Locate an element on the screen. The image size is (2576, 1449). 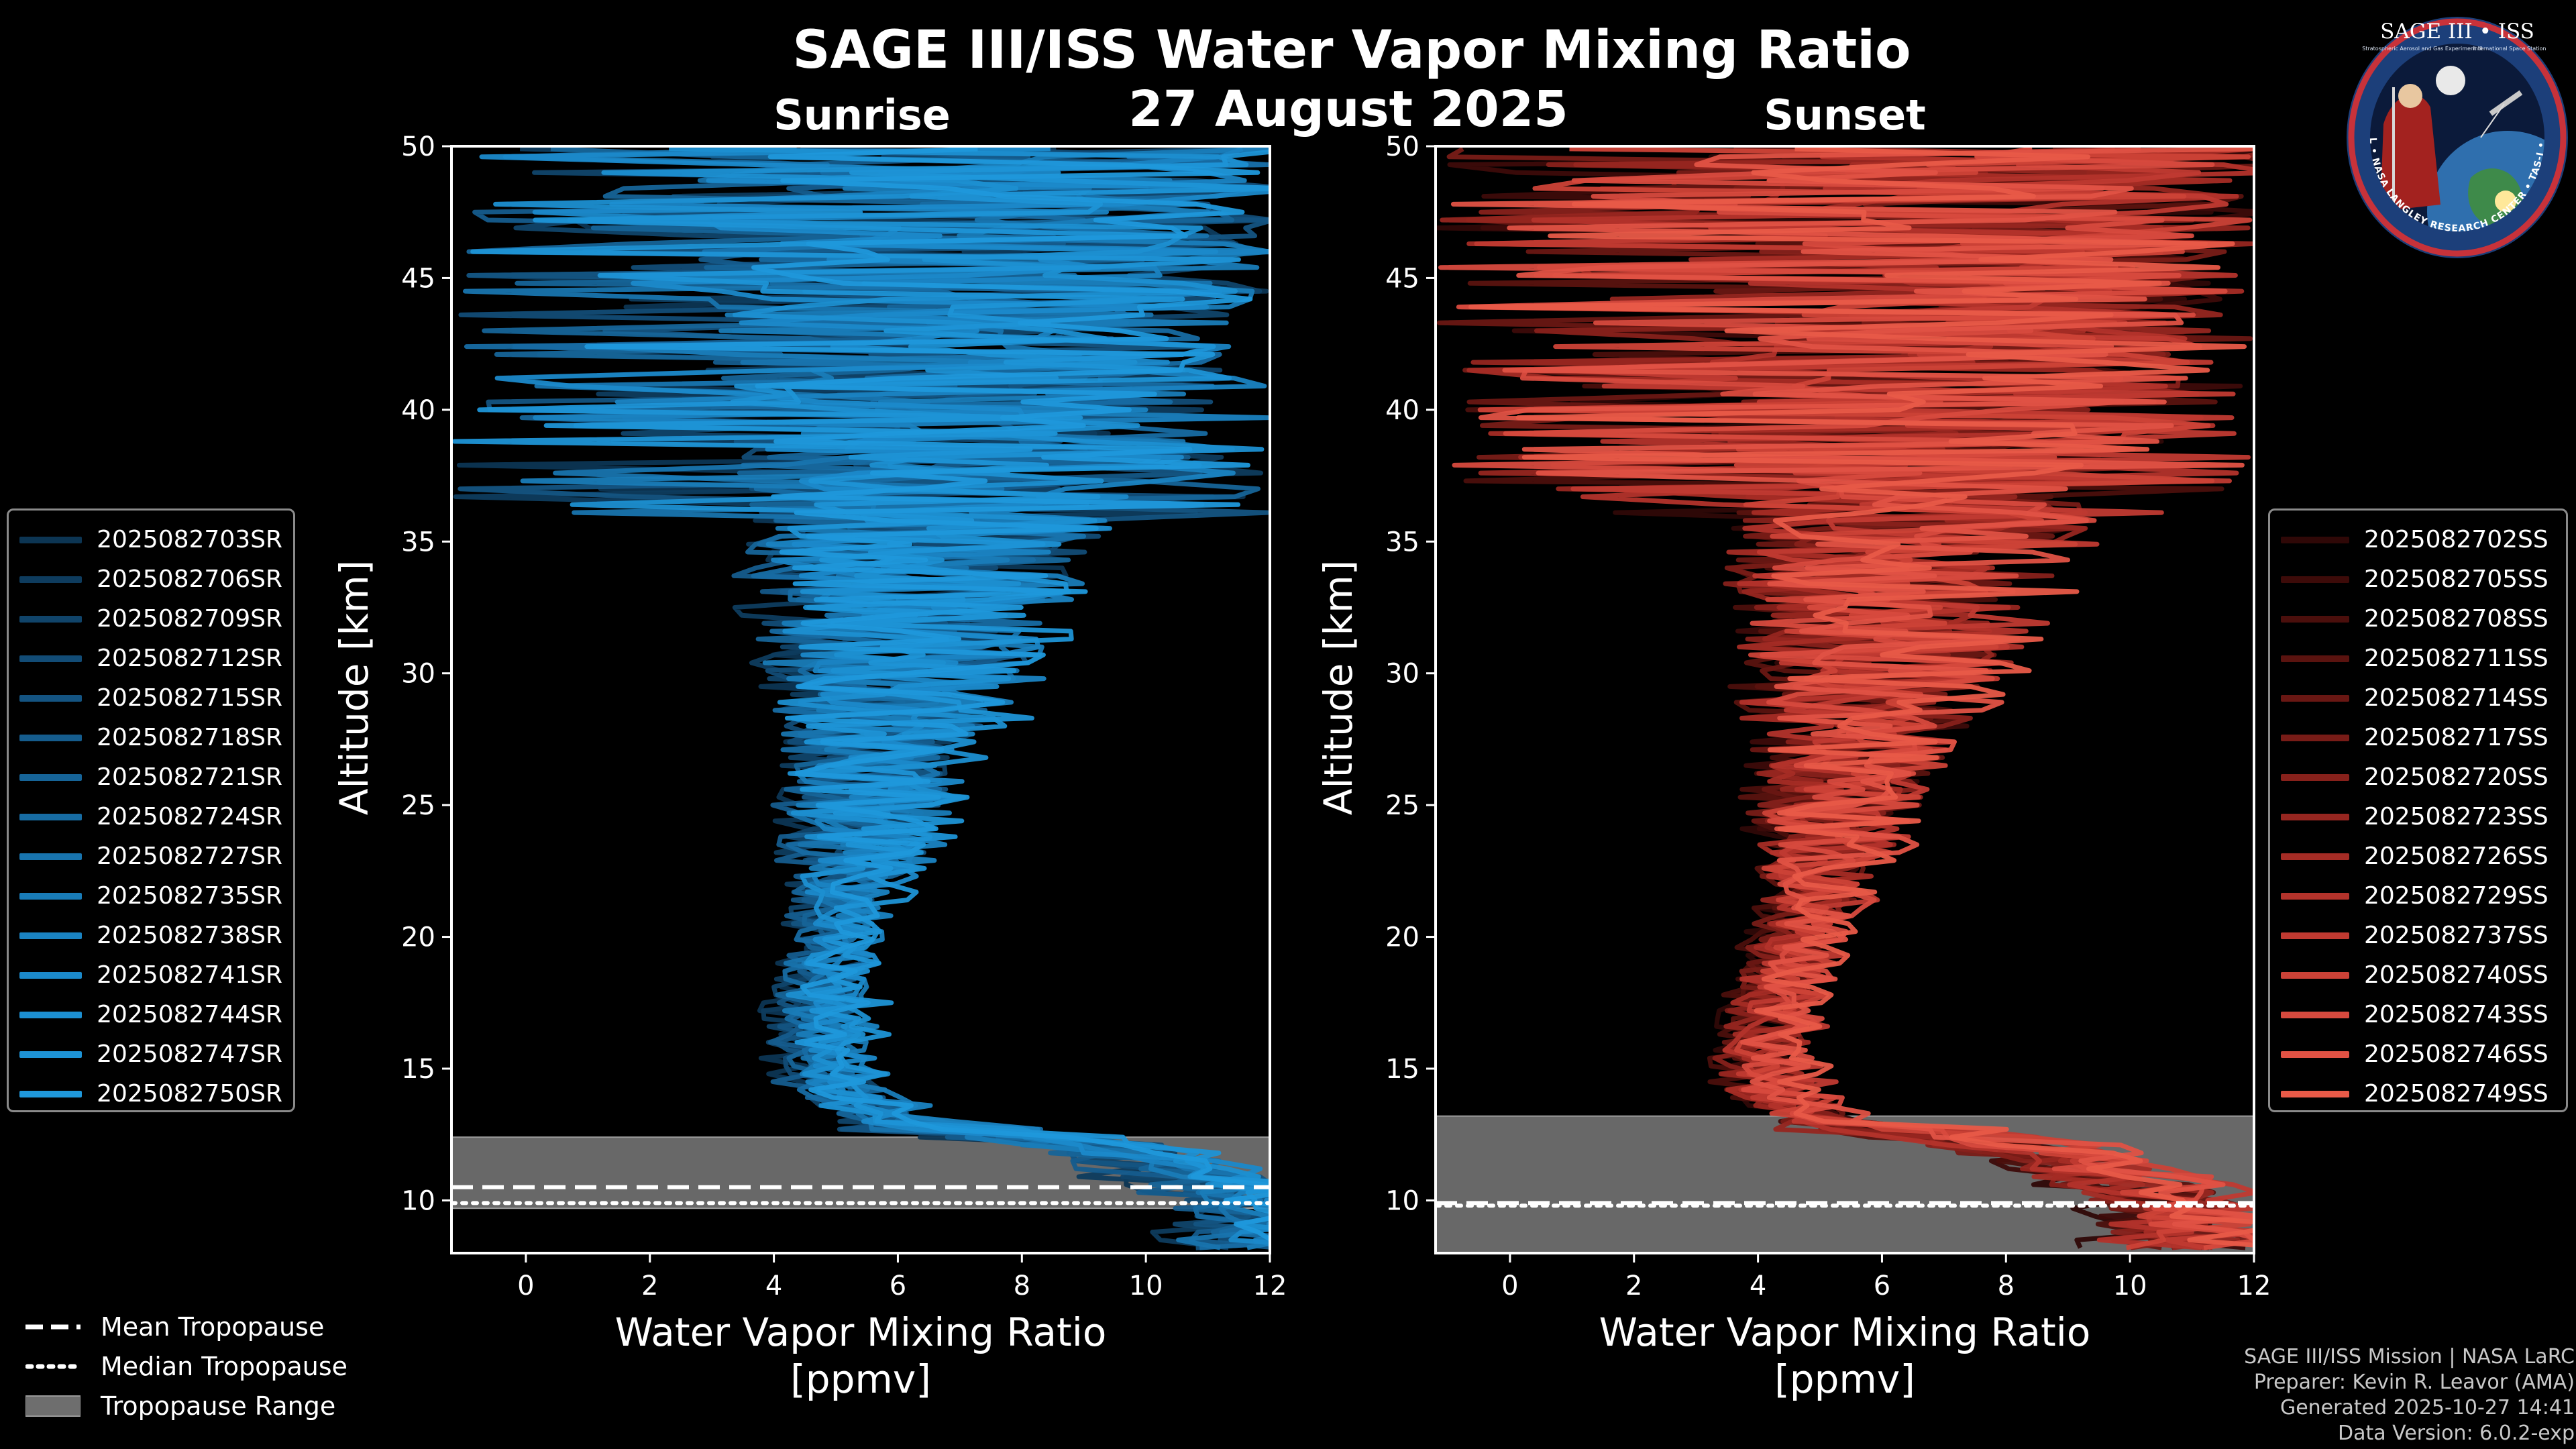
legend-entry-2025082706SR: 2025082706SR is located at coordinates (150, 579).